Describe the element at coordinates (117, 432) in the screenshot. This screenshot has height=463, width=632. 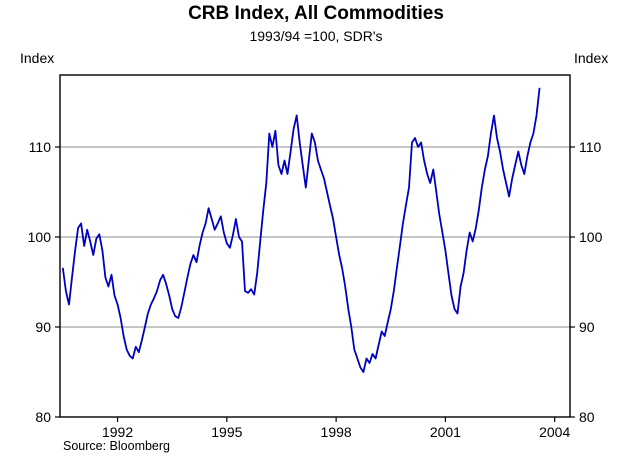
I see `x-tick-label: 1992` at that location.